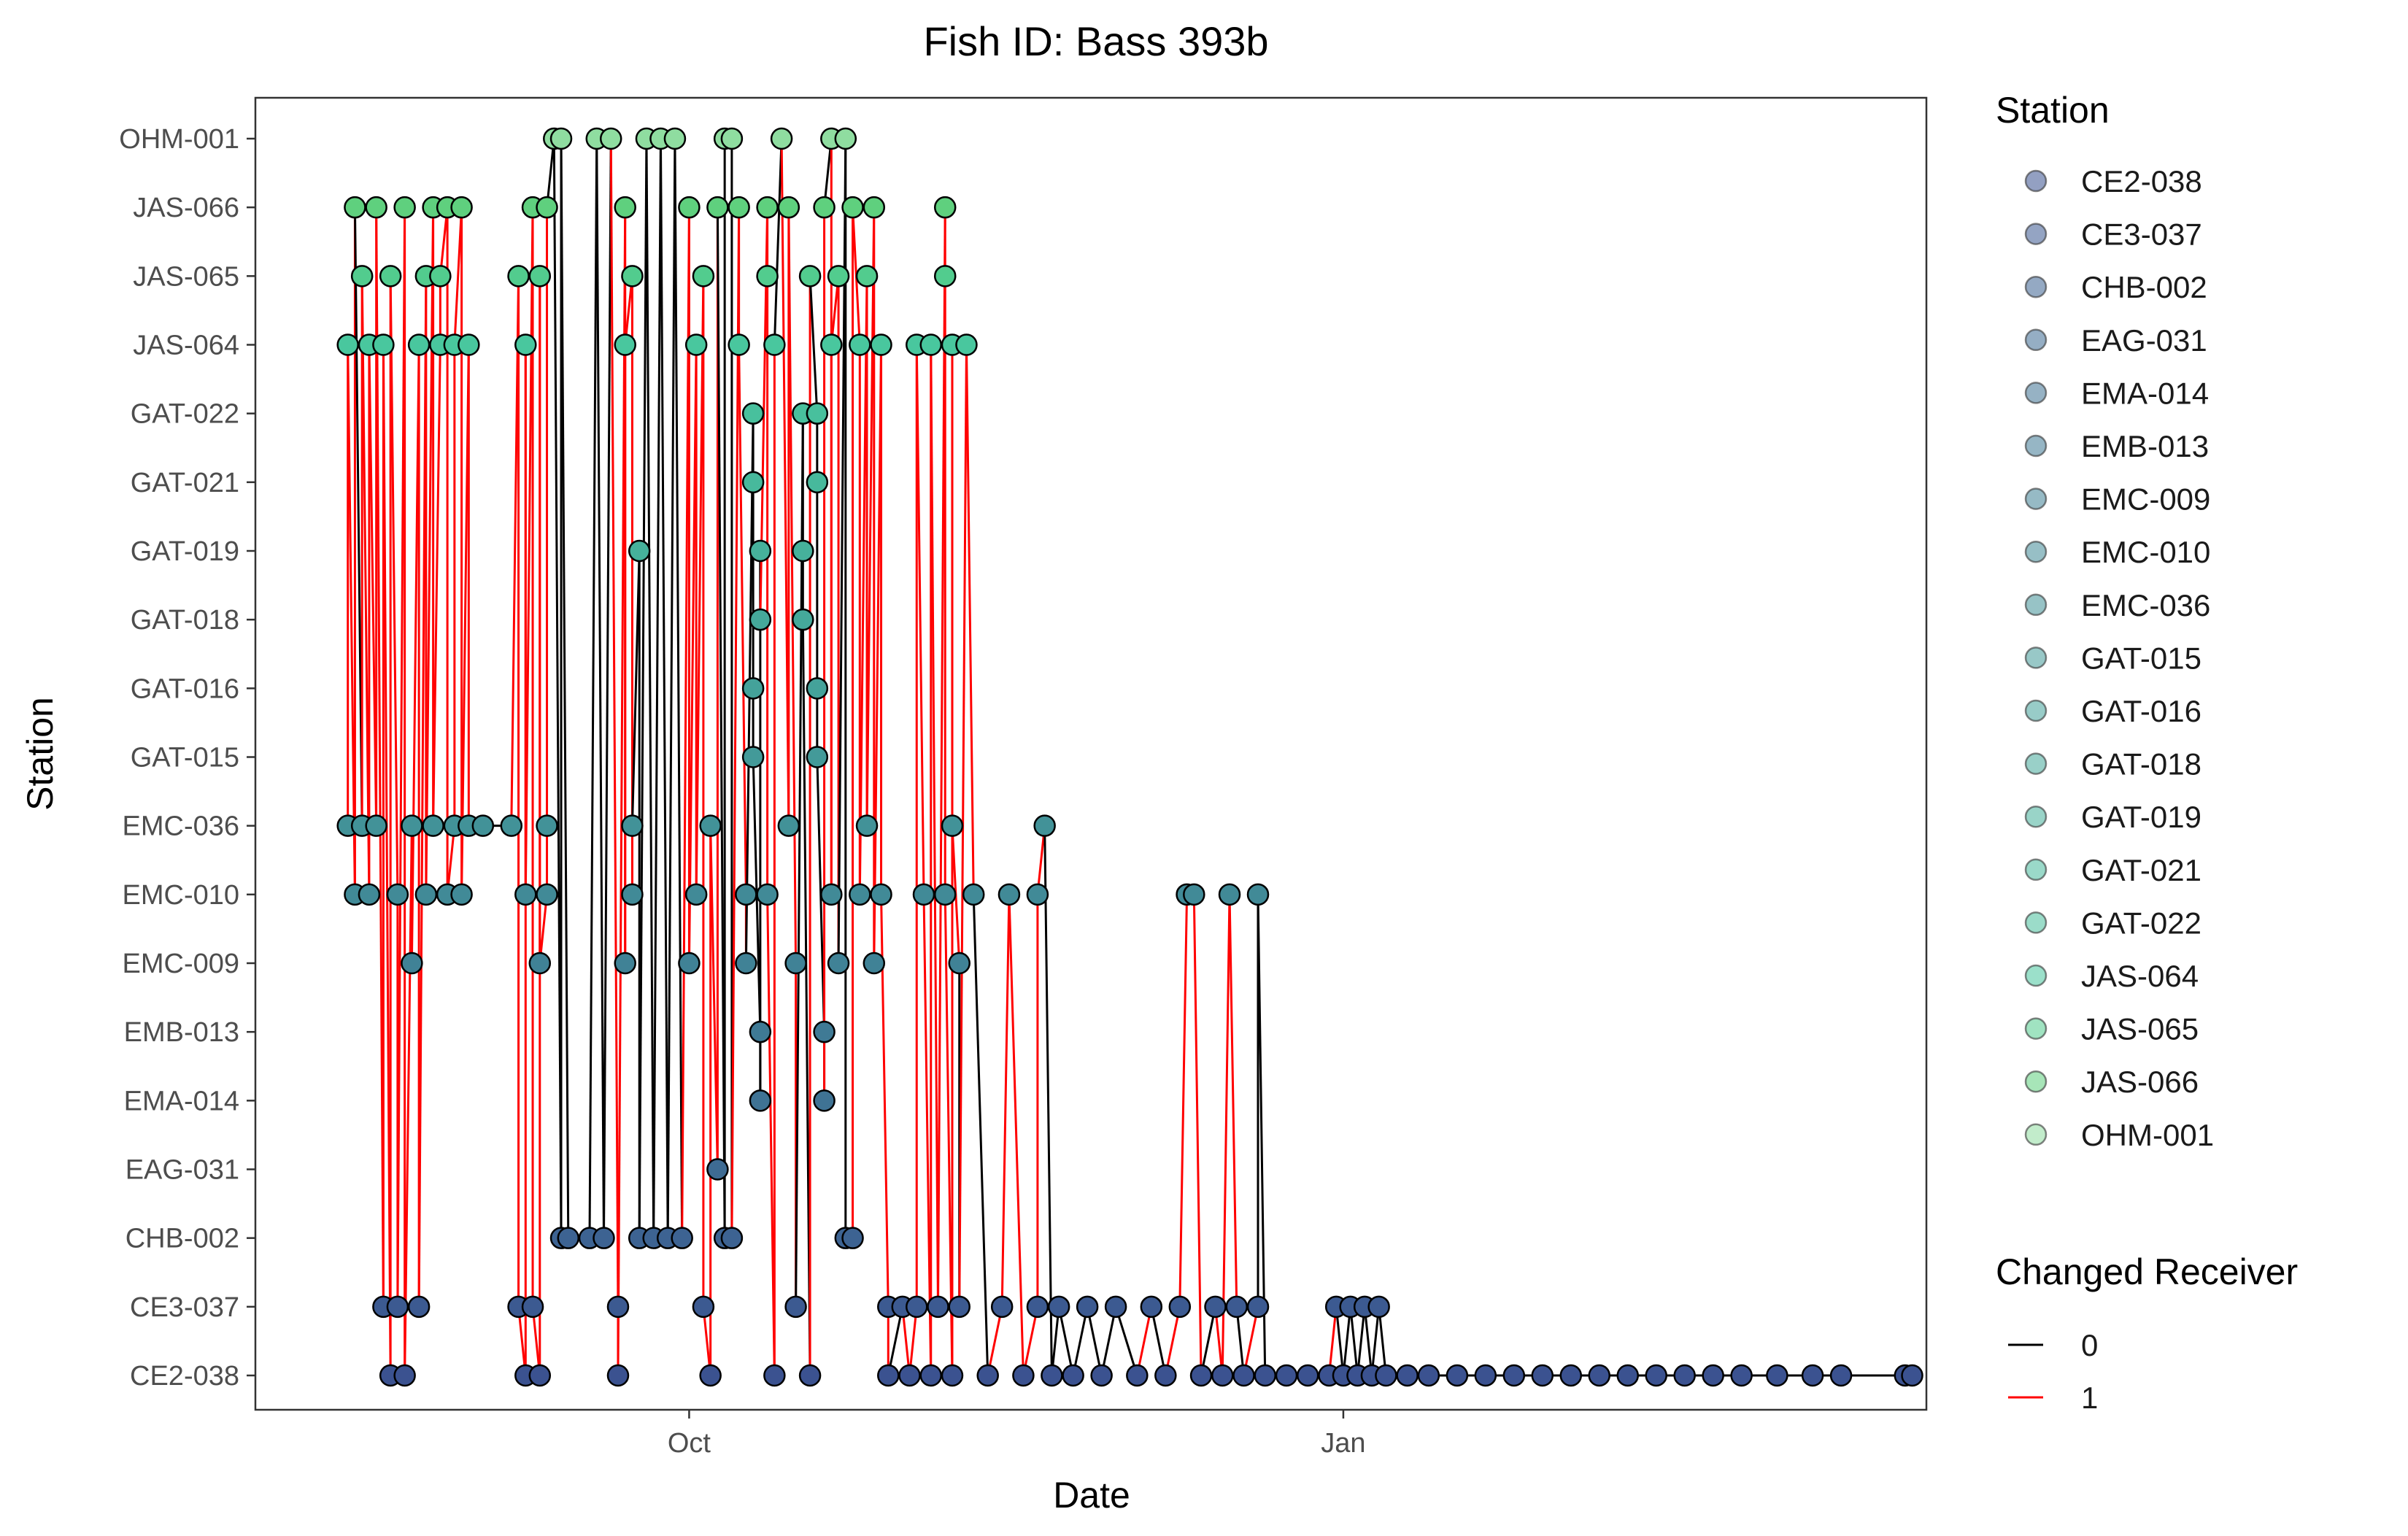 The height and width of the screenshot is (1536, 2408). I want to click on y-tick-label: CE2-038, so click(184, 1376).